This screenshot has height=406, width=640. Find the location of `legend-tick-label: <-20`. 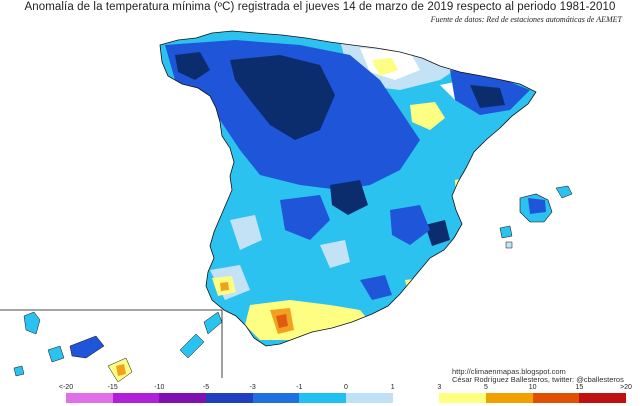

legend-tick-label: <-20 is located at coordinates (66, 387).